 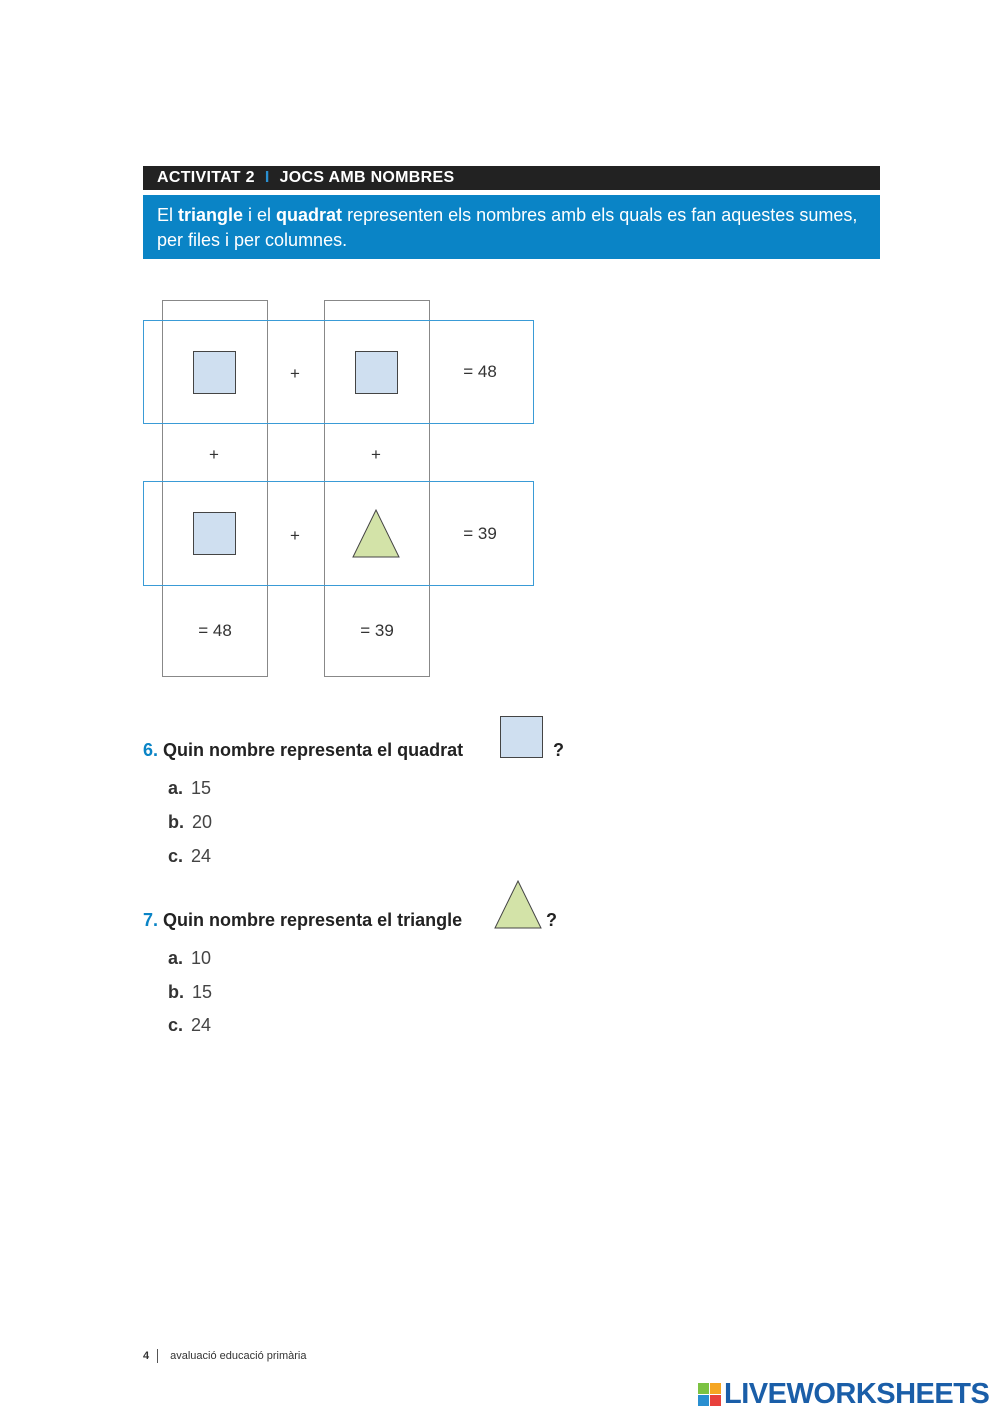 What do you see at coordinates (238, 1355) in the screenshot?
I see `footer-text: avaluació educació primària` at bounding box center [238, 1355].